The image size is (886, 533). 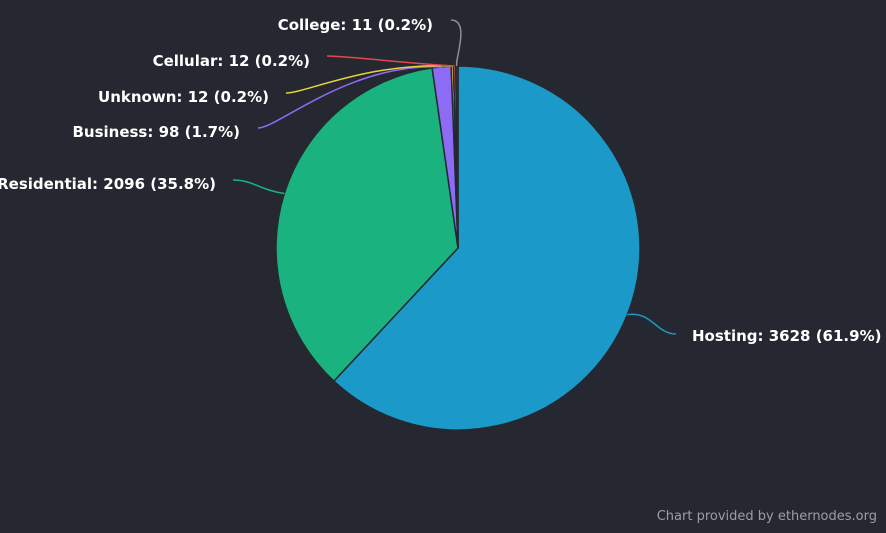 I want to click on pie-slice-residential, so click(x=367, y=224).